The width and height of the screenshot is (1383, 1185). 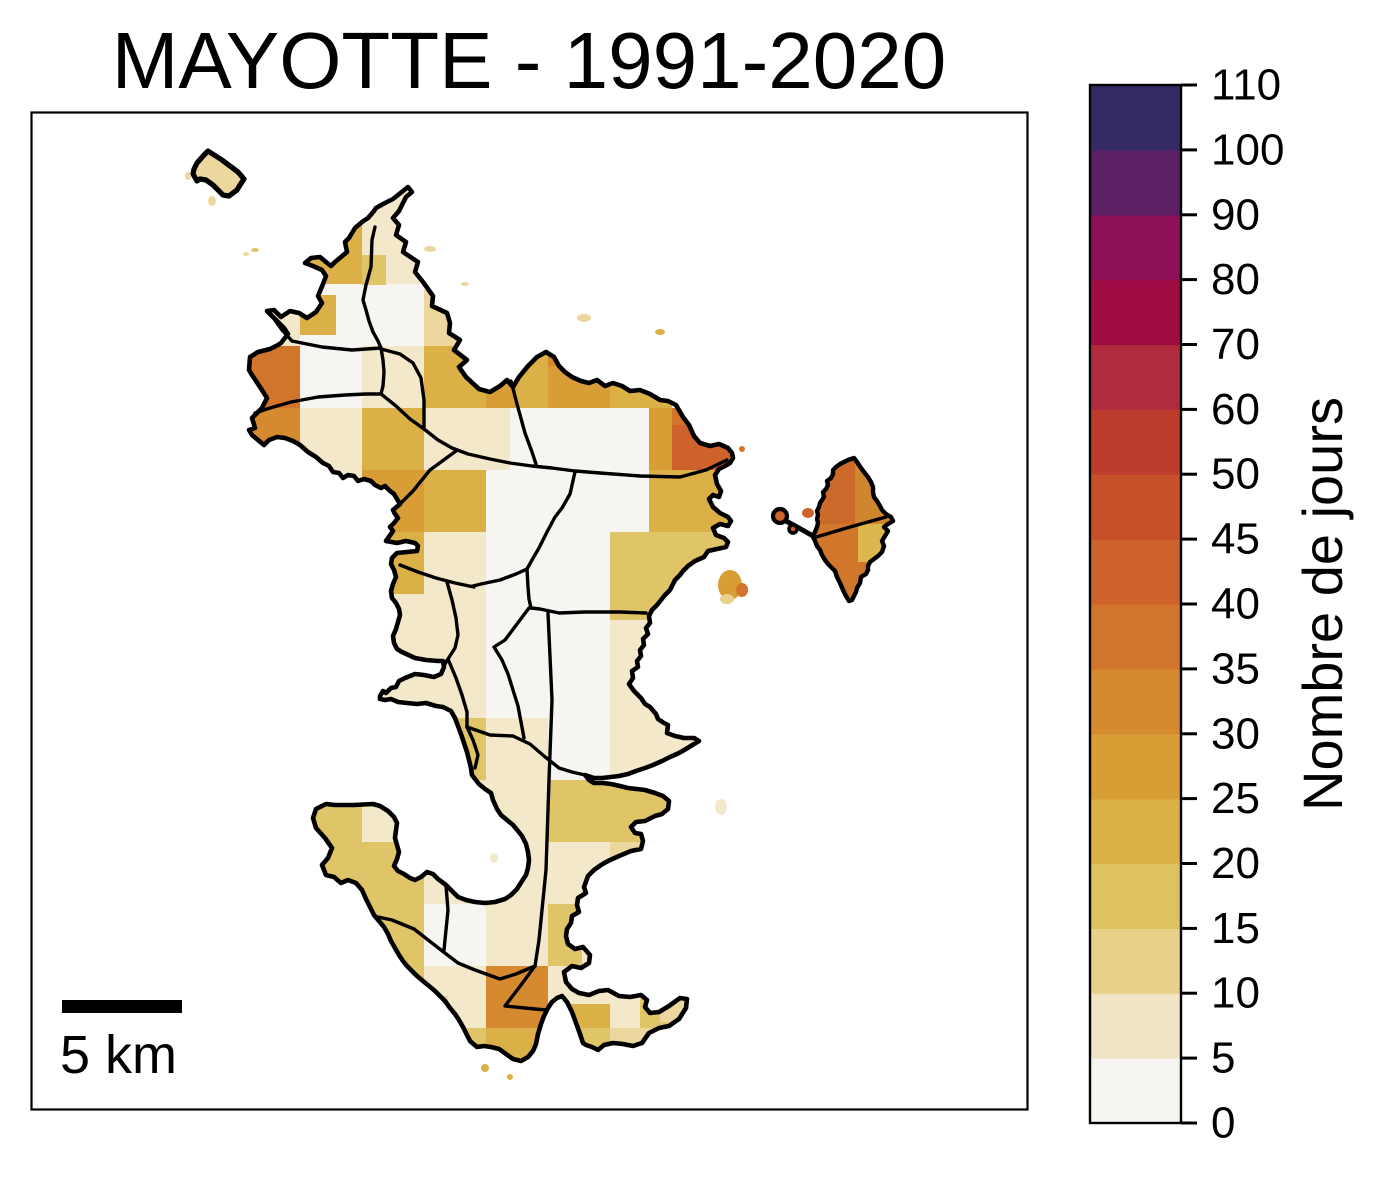 What do you see at coordinates (1223, 1123) in the screenshot?
I see `svg-text: 0` at bounding box center [1223, 1123].